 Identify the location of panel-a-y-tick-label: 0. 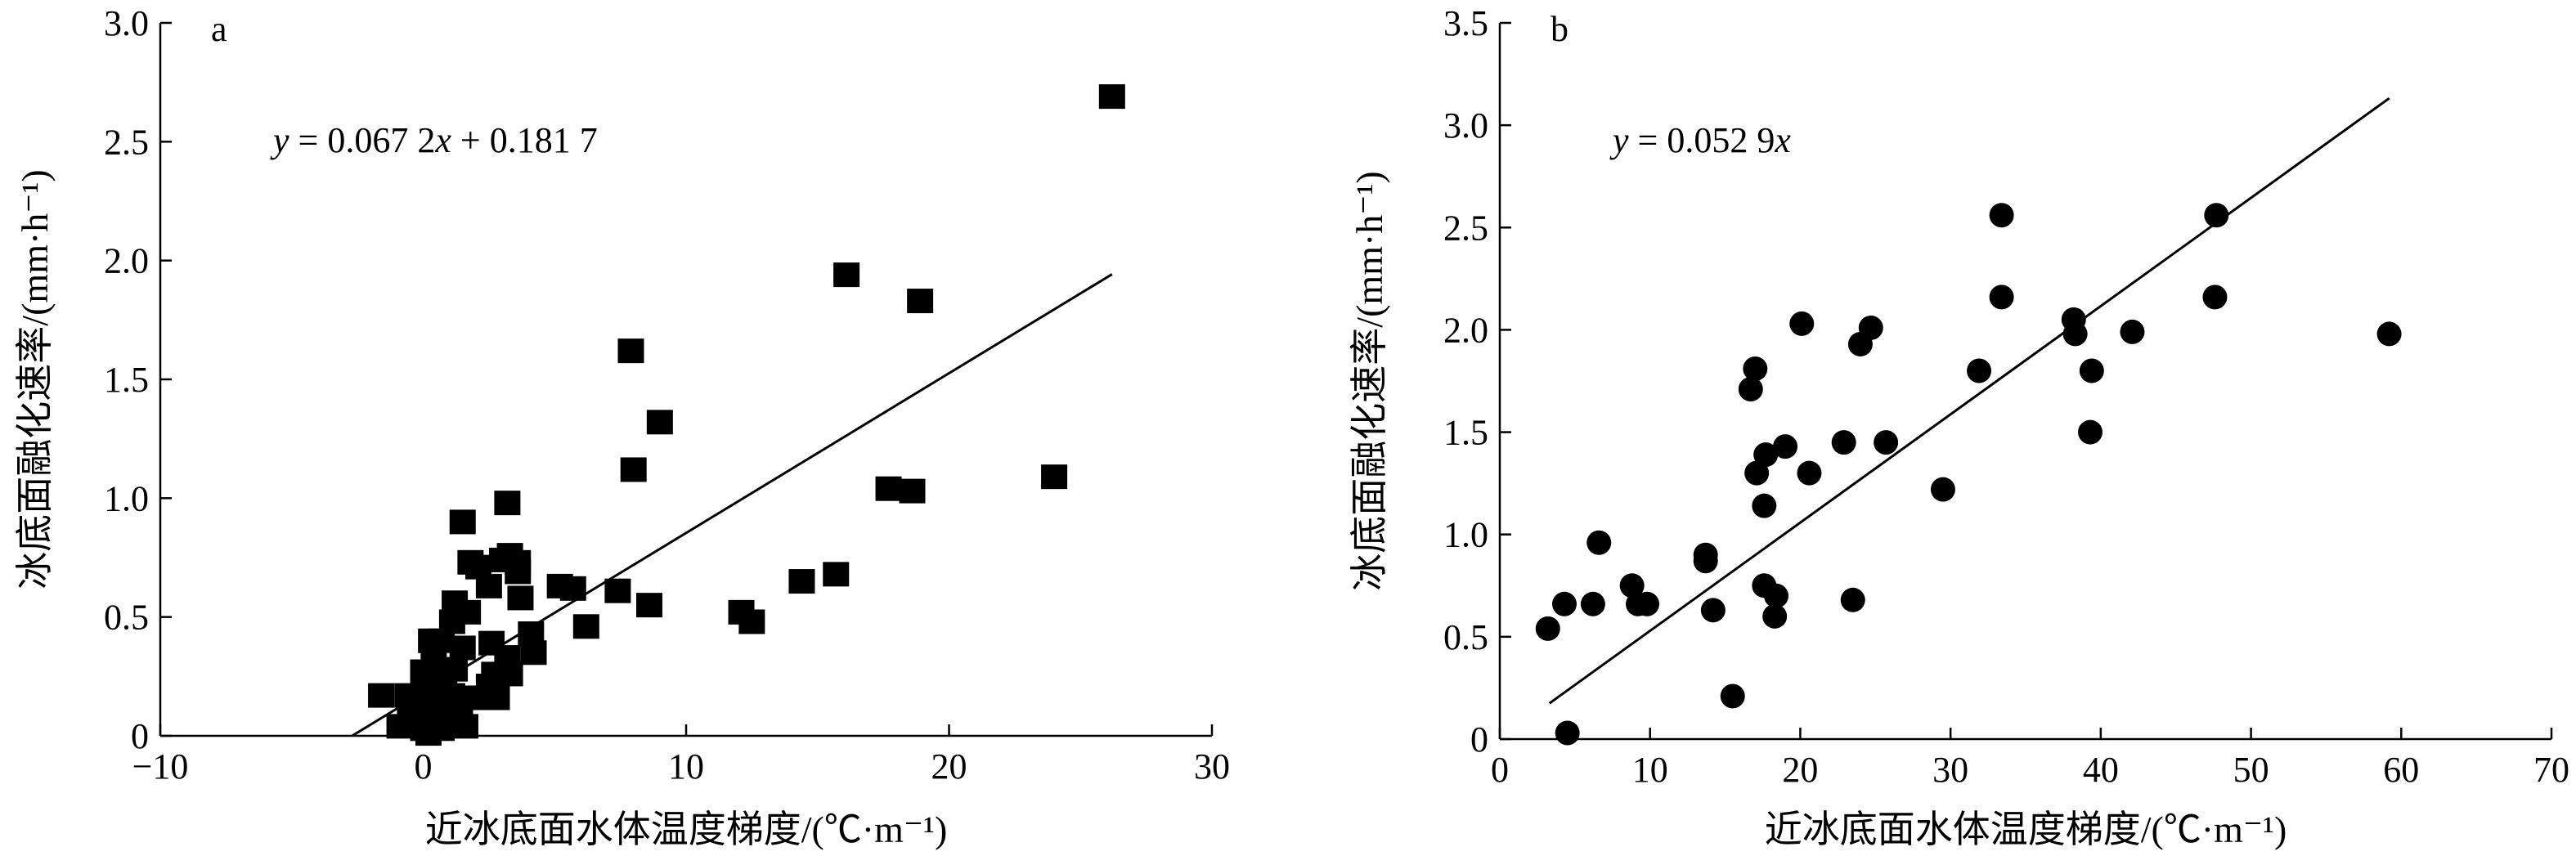
(140, 736).